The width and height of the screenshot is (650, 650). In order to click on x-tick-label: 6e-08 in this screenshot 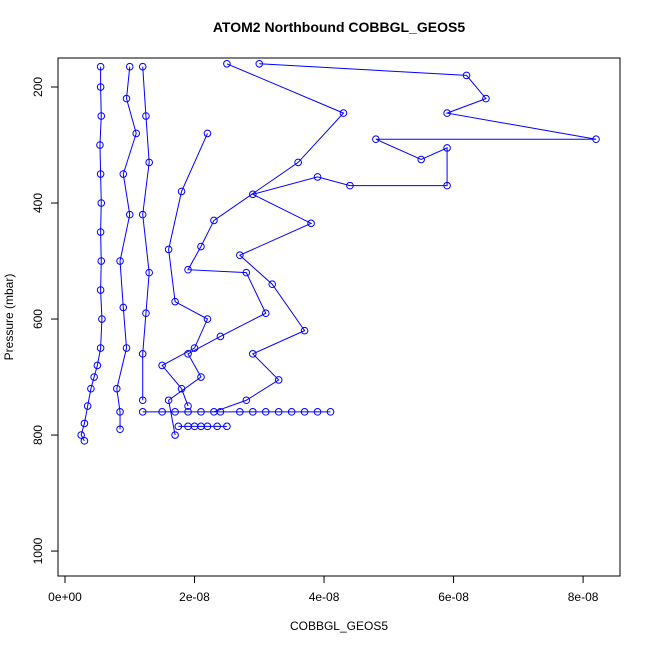, I will do `click(453, 597)`.